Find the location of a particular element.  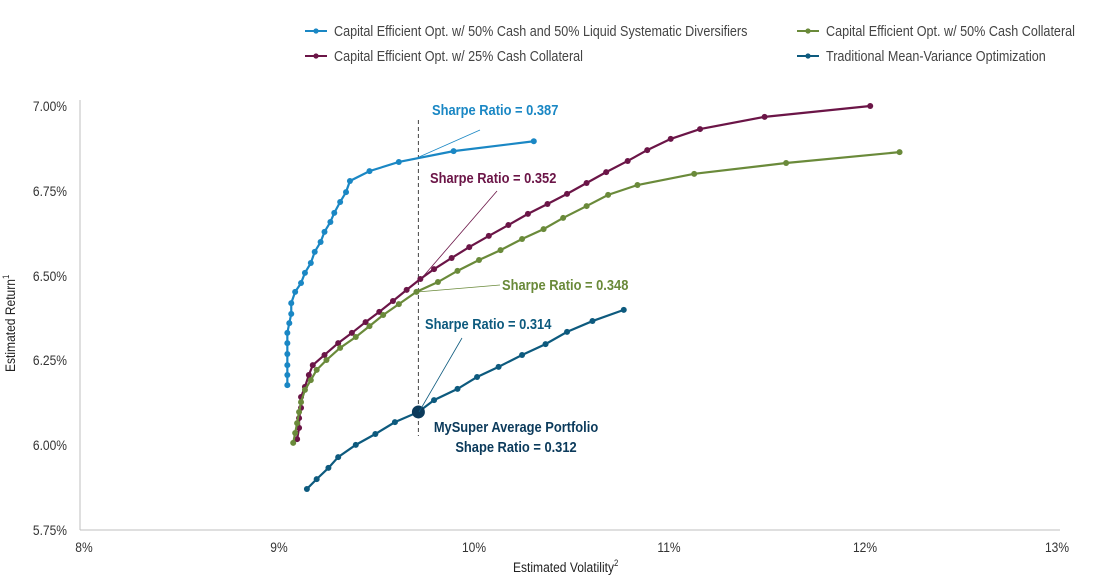

annotation-sharpe-0387: Sharpe Ratio = 0.387 is located at coordinates (495, 109).